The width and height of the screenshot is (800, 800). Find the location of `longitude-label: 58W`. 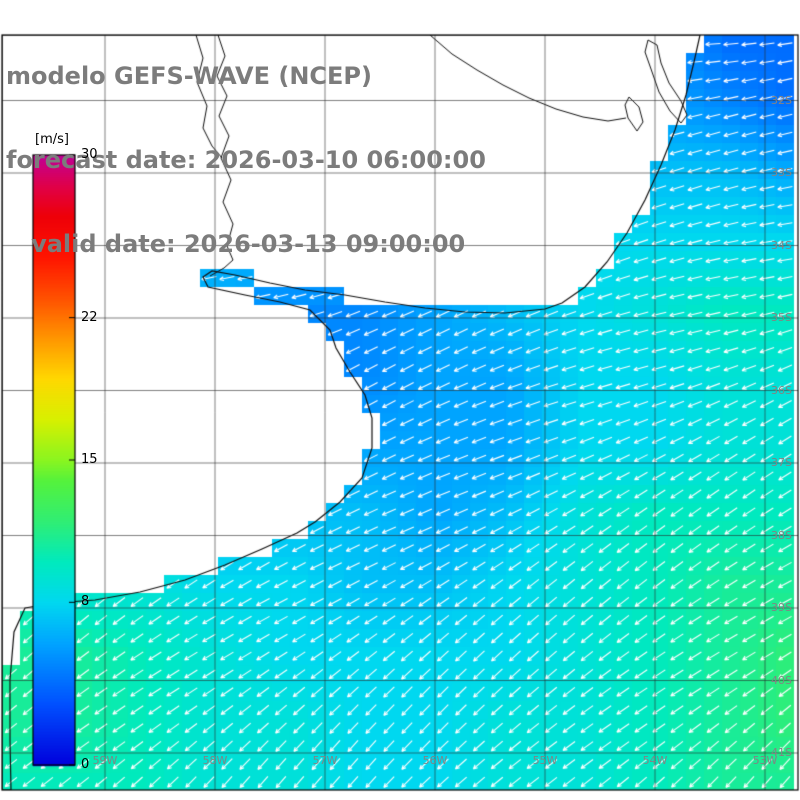

longitude-label: 58W is located at coordinates (215, 760).